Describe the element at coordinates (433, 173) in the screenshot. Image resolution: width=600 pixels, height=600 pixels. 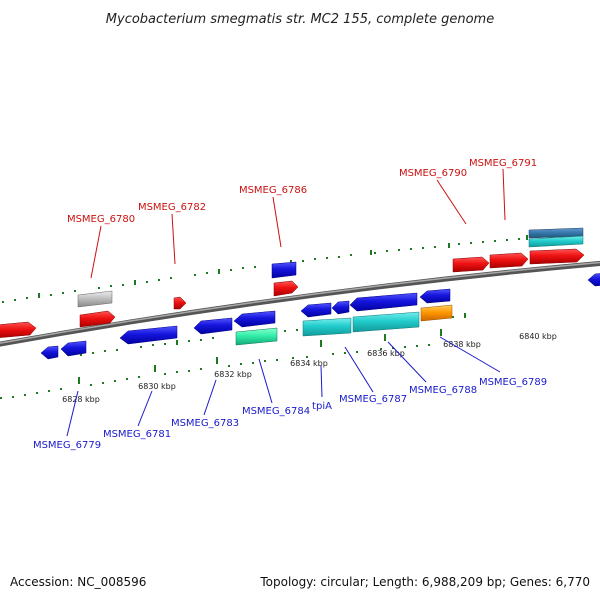
I see `gene-label-msmeg-6790: MSMEG_6790` at that location.